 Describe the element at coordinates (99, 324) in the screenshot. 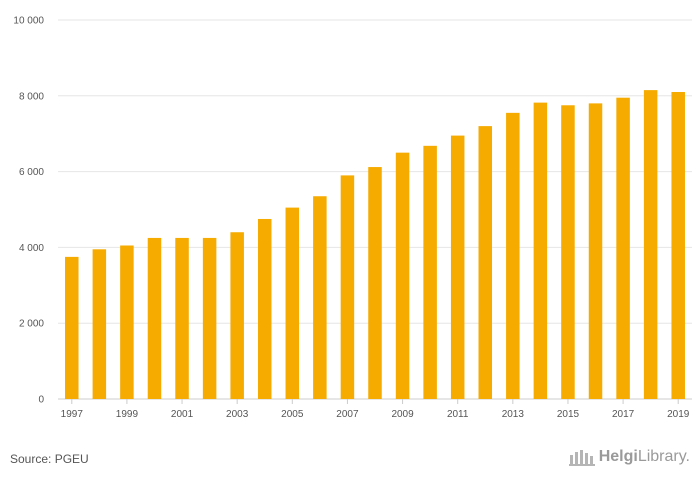

I see `bar-1998` at that location.